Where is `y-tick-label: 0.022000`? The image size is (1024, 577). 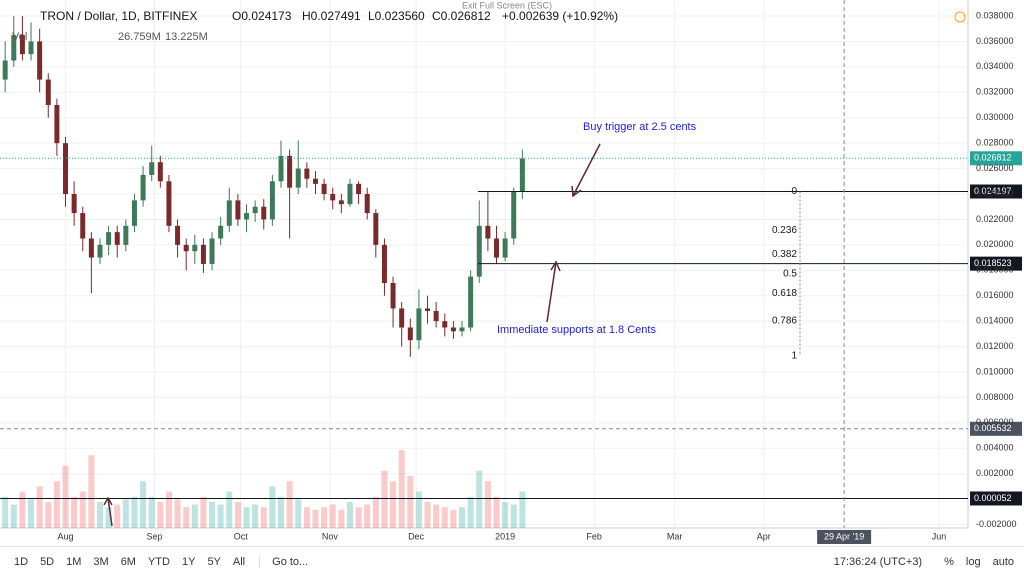 y-tick-label: 0.022000 is located at coordinates (995, 219).